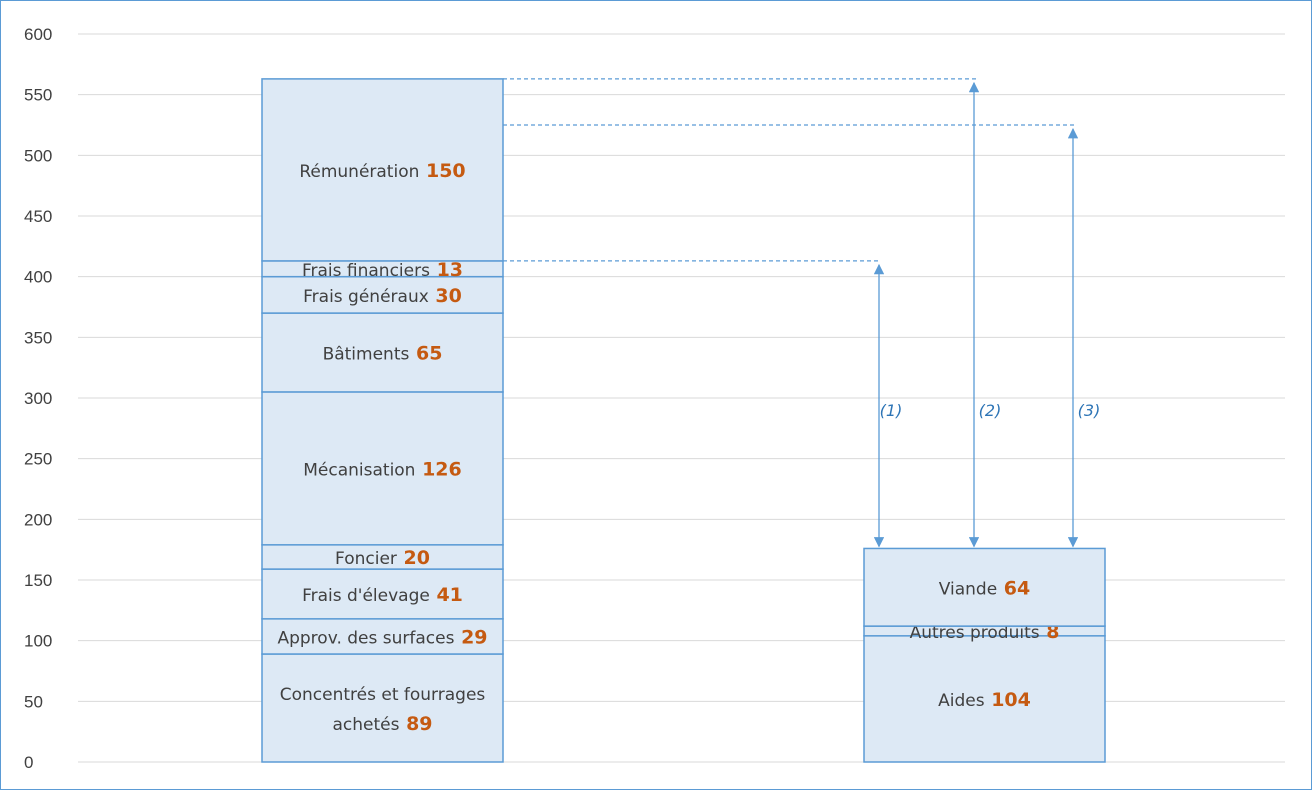 This screenshot has height=790, width=1312. I want to click on y-tick-label: 50, so click(33, 701).